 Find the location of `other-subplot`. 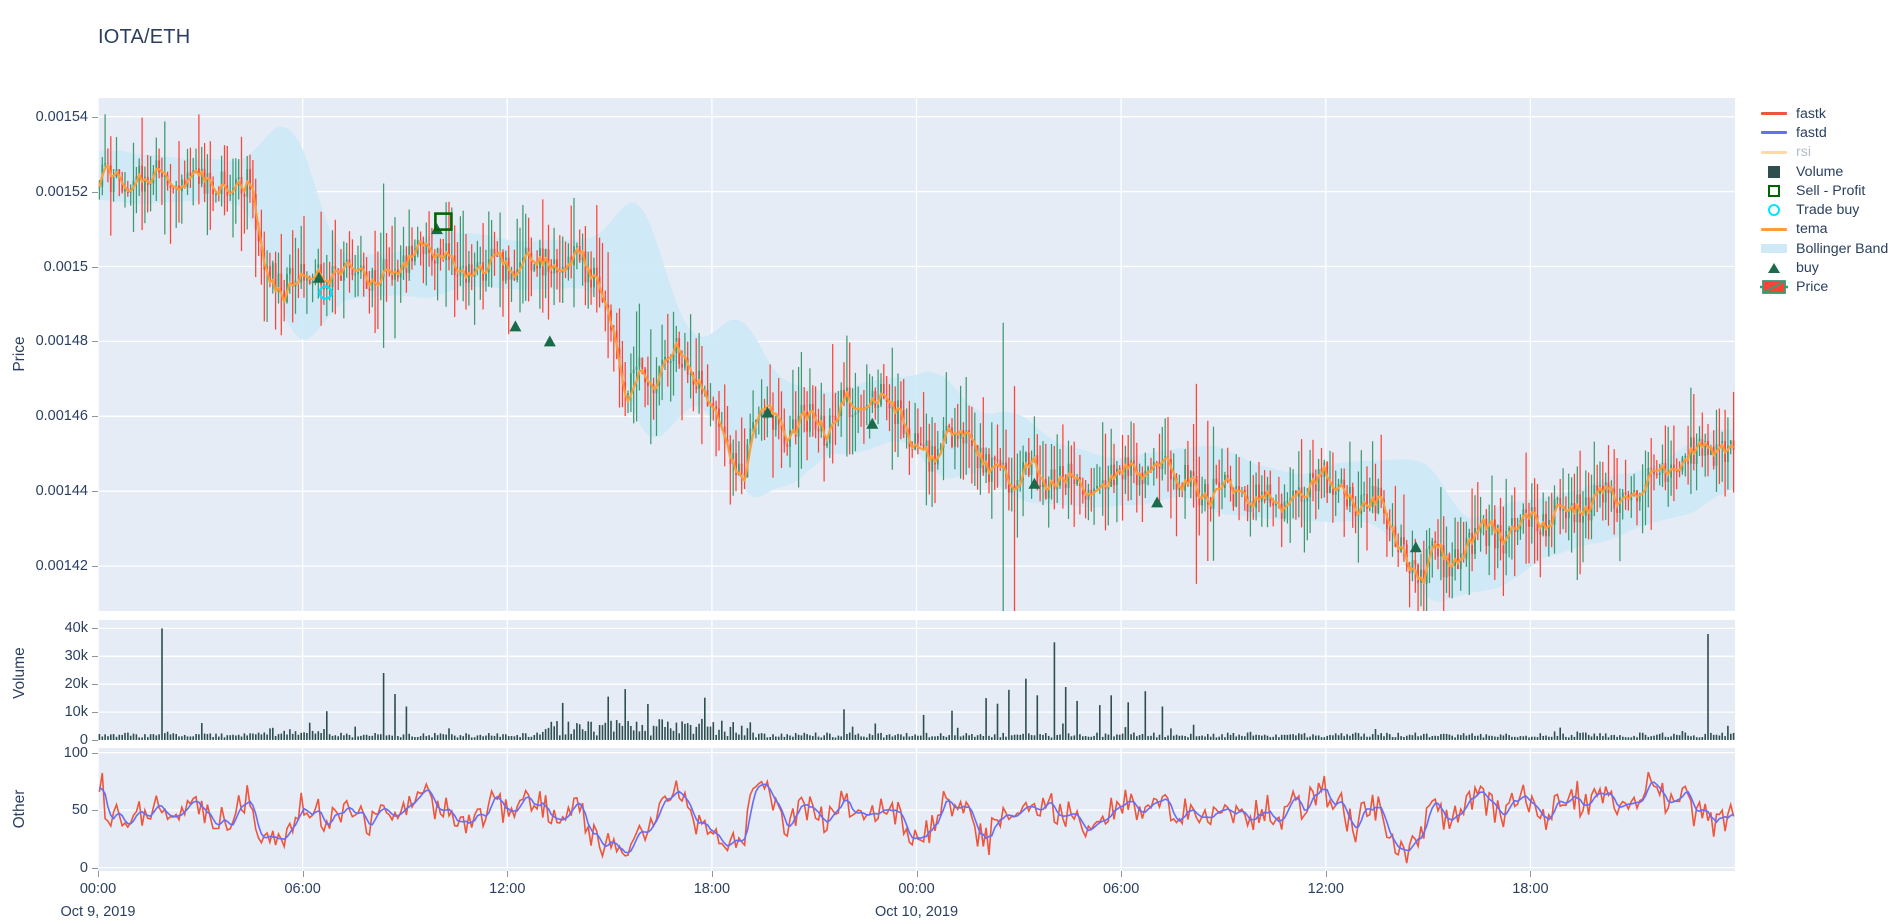

other-subplot is located at coordinates (916, 809).